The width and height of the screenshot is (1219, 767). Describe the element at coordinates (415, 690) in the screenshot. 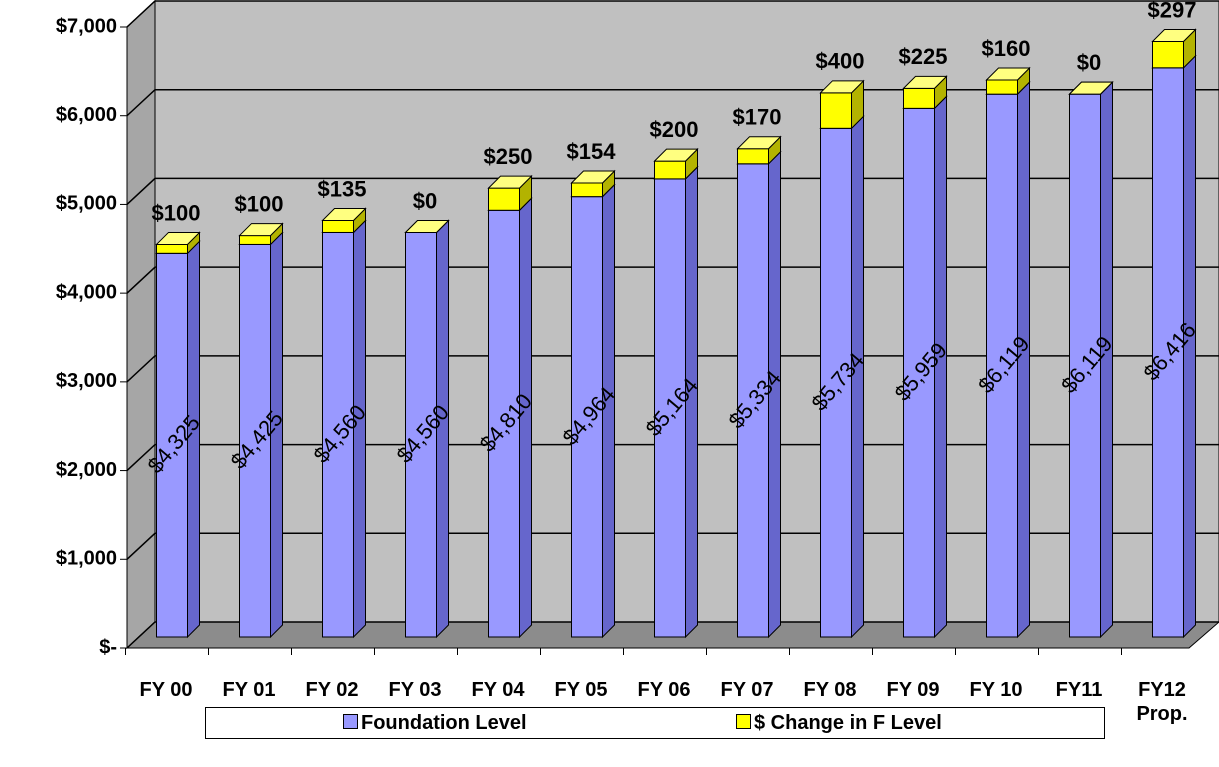

I see `x-tick-label: FY 03` at that location.